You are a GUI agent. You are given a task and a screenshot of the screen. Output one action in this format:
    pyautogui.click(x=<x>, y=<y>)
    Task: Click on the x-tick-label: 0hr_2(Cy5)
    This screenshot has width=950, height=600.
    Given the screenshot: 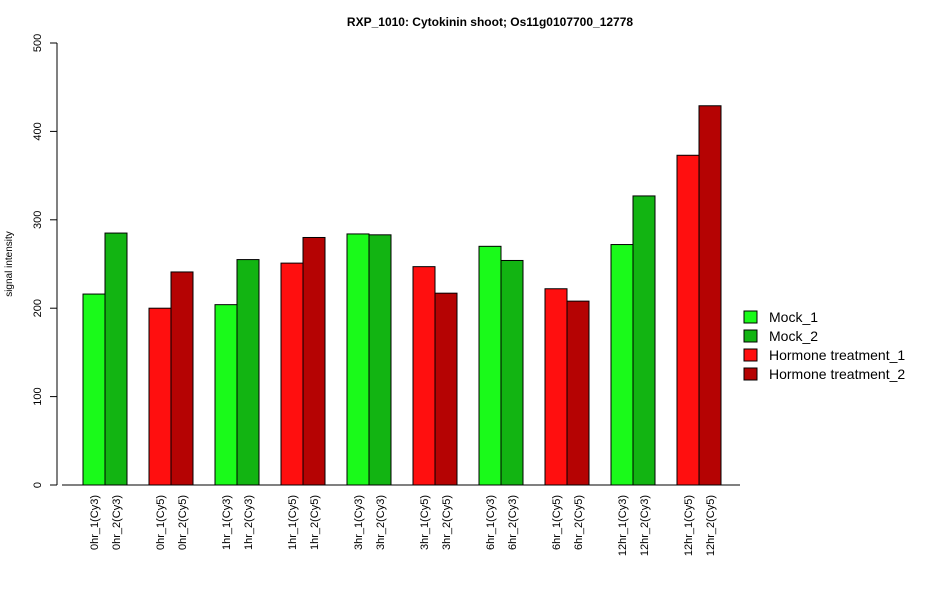 What is the action you would take?
    pyautogui.click(x=183, y=522)
    